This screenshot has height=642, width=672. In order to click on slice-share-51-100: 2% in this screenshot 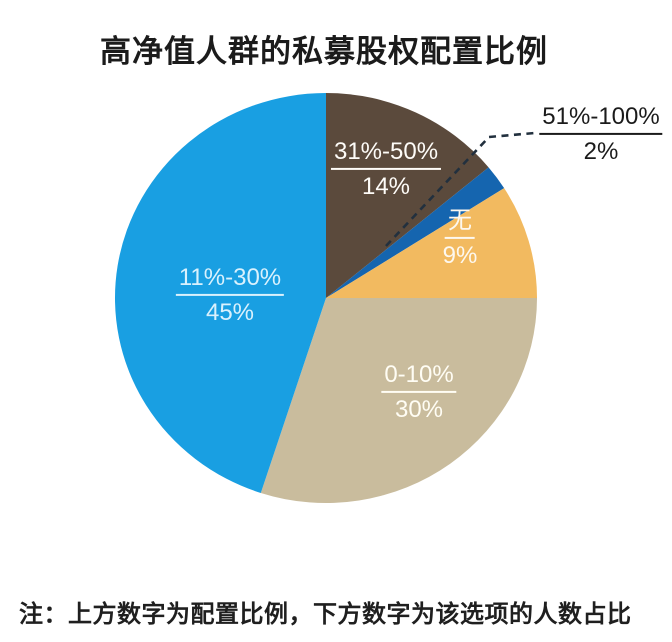, I will do `click(601, 151)`.